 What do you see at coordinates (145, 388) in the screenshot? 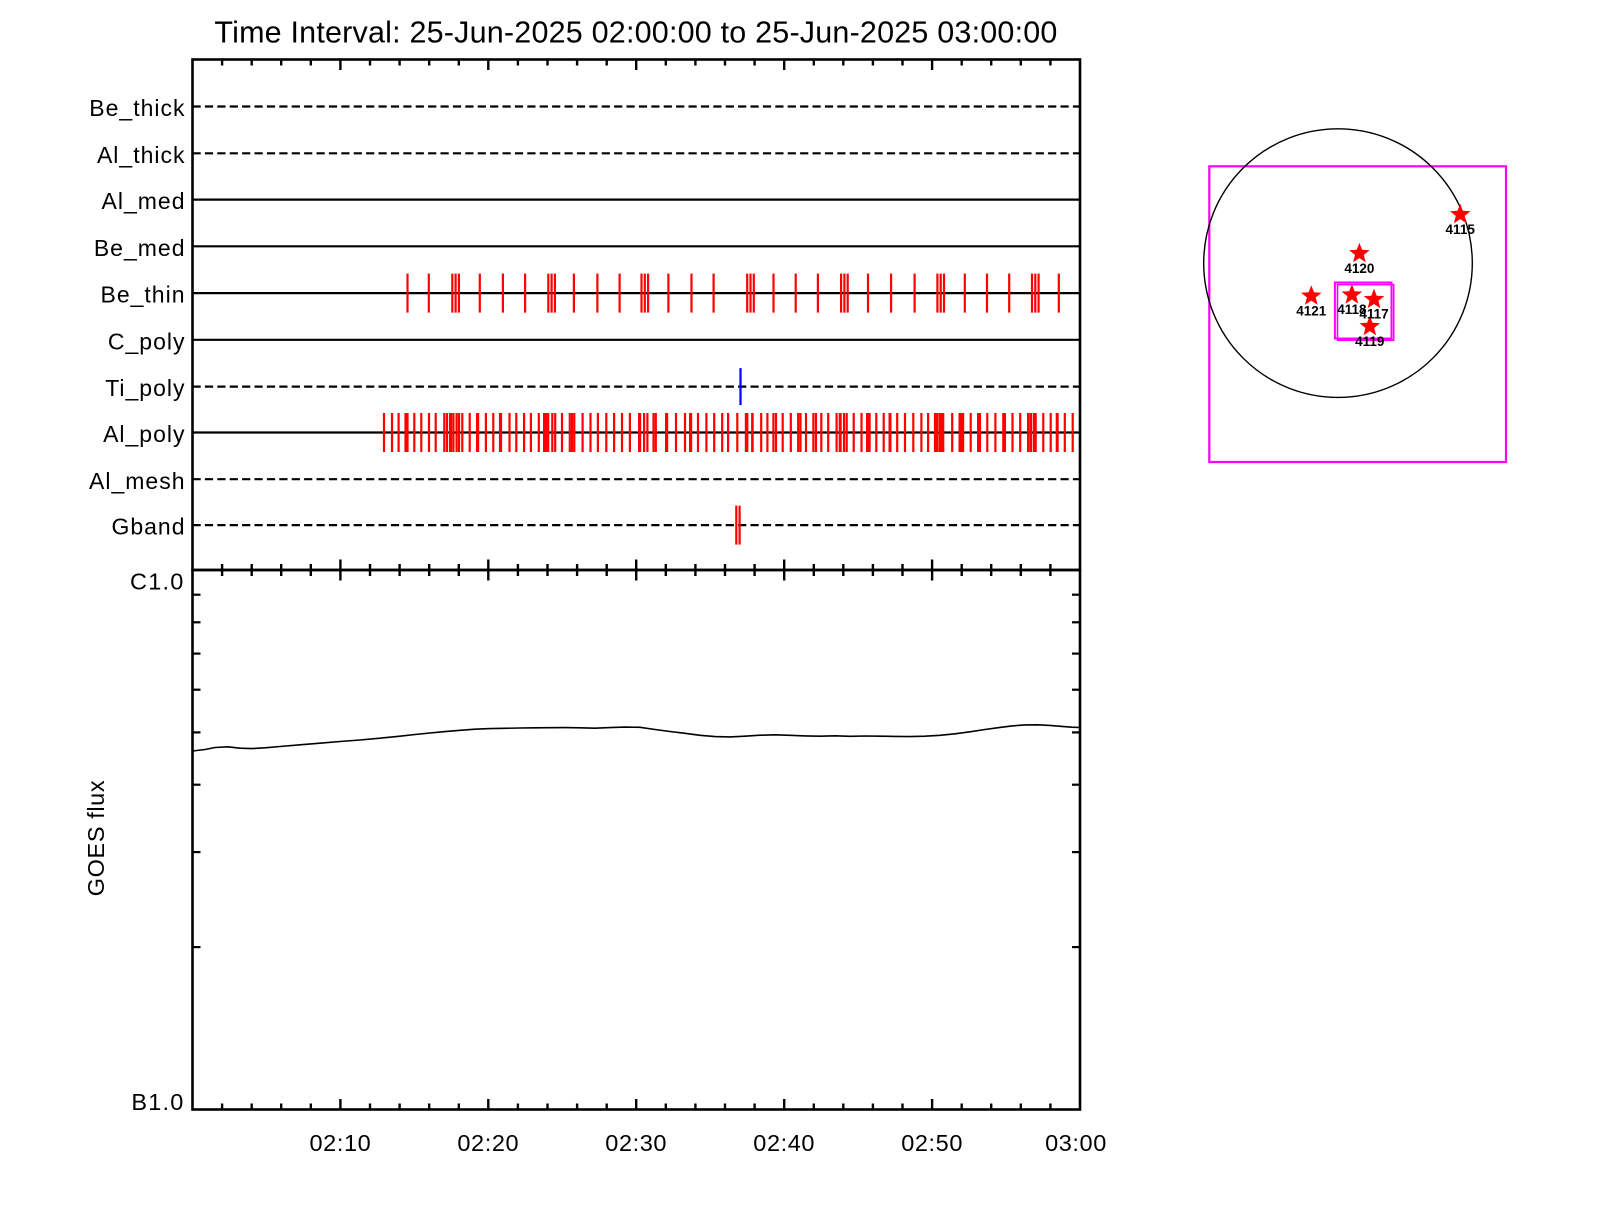
I see `svg-text: Ti_poly` at bounding box center [145, 388].